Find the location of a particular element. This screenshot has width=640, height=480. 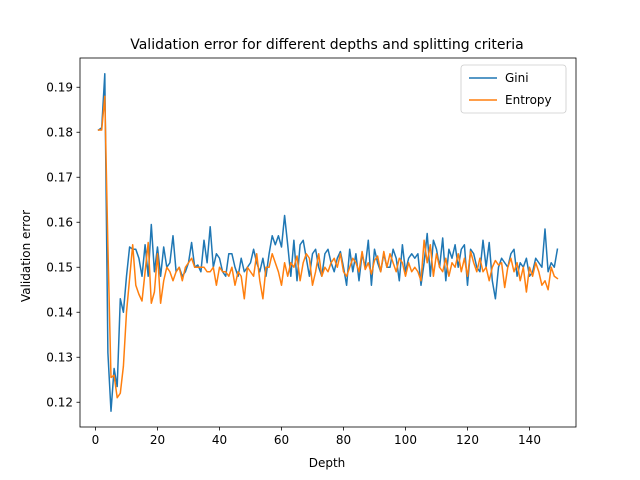

y-tick-label: 0.13 is located at coordinates (59, 357).